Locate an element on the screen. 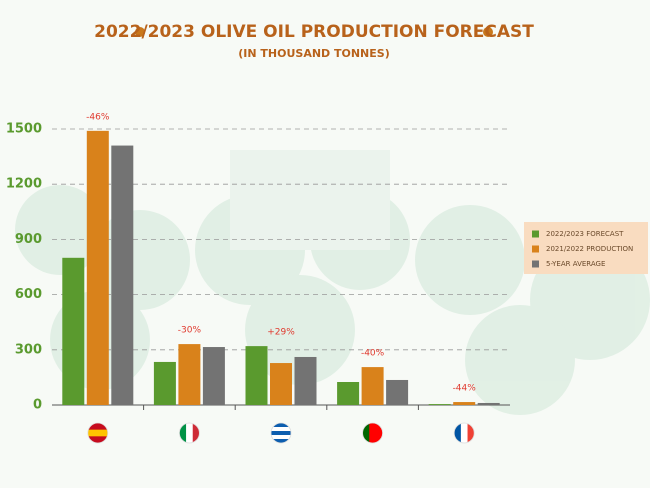 The height and width of the screenshot is (488, 650). change-label: -44% is located at coordinates (465, 389).